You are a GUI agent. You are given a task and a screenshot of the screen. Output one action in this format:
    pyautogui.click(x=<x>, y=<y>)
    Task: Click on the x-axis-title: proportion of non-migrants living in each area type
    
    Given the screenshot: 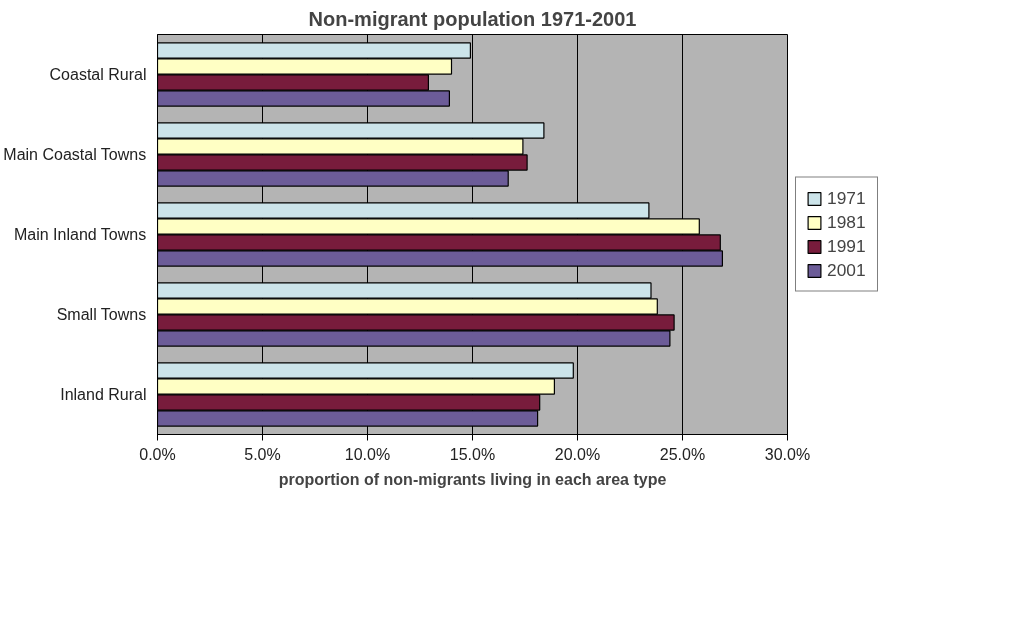 What is the action you would take?
    pyautogui.click(x=472, y=479)
    